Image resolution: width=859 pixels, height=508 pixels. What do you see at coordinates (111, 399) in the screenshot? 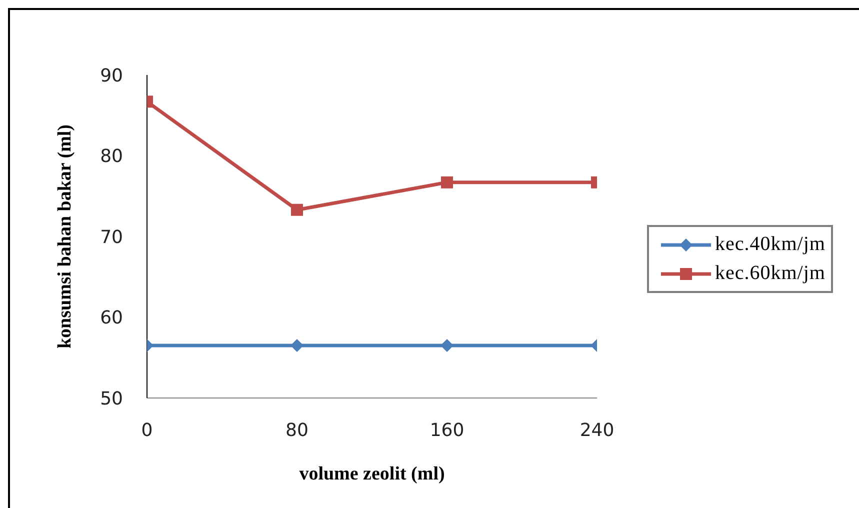
I see `y-tick-label: 50` at bounding box center [111, 399].